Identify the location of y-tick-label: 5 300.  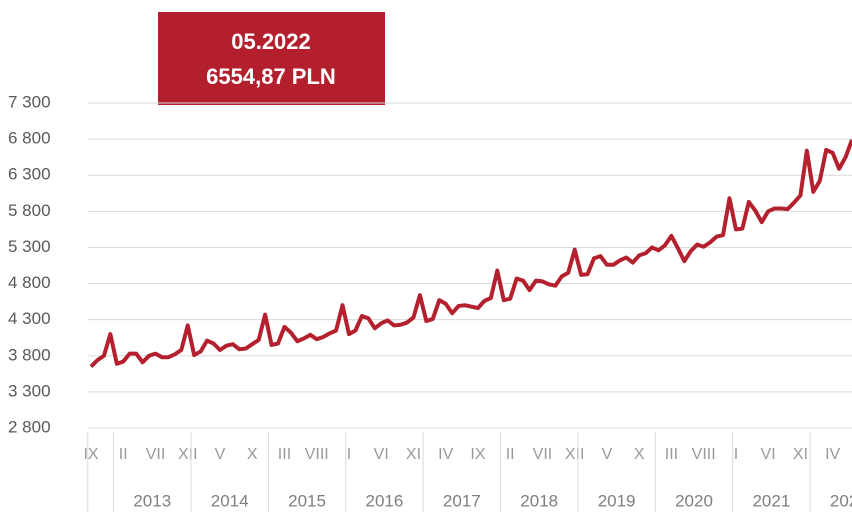
(29, 246).